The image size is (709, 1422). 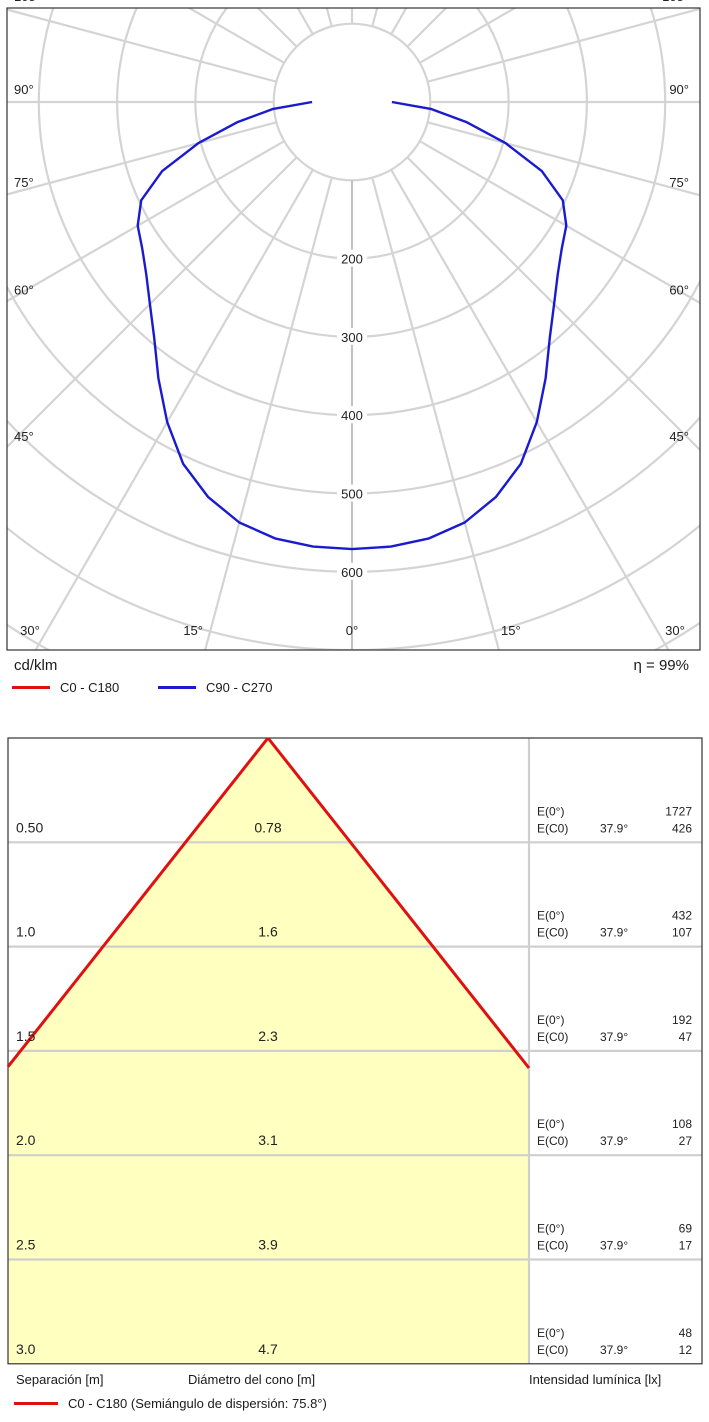 I want to click on angle-label-bottom: 0°, so click(x=352, y=630).